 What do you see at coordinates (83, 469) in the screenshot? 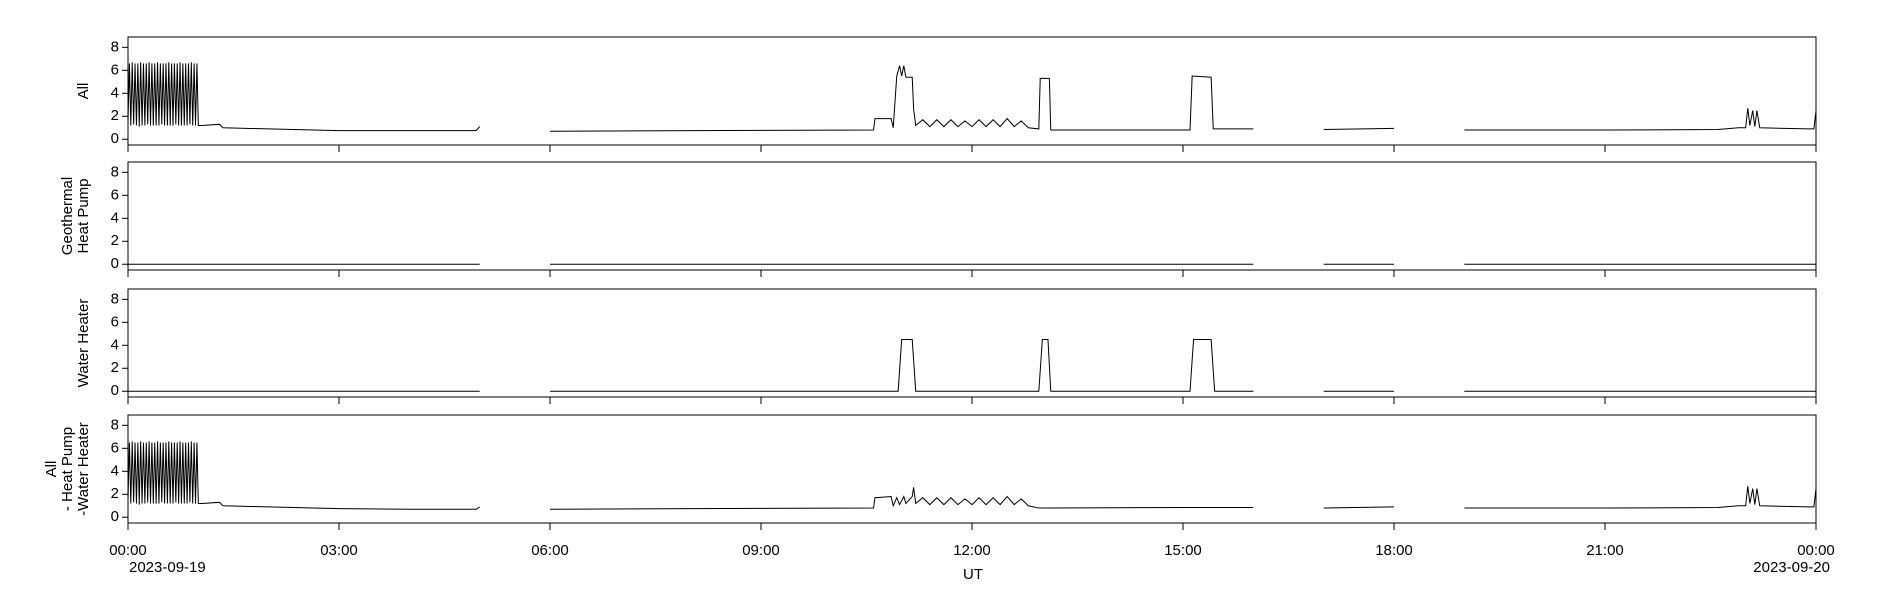
I see `y-axis-label: -Water Heater` at bounding box center [83, 469].